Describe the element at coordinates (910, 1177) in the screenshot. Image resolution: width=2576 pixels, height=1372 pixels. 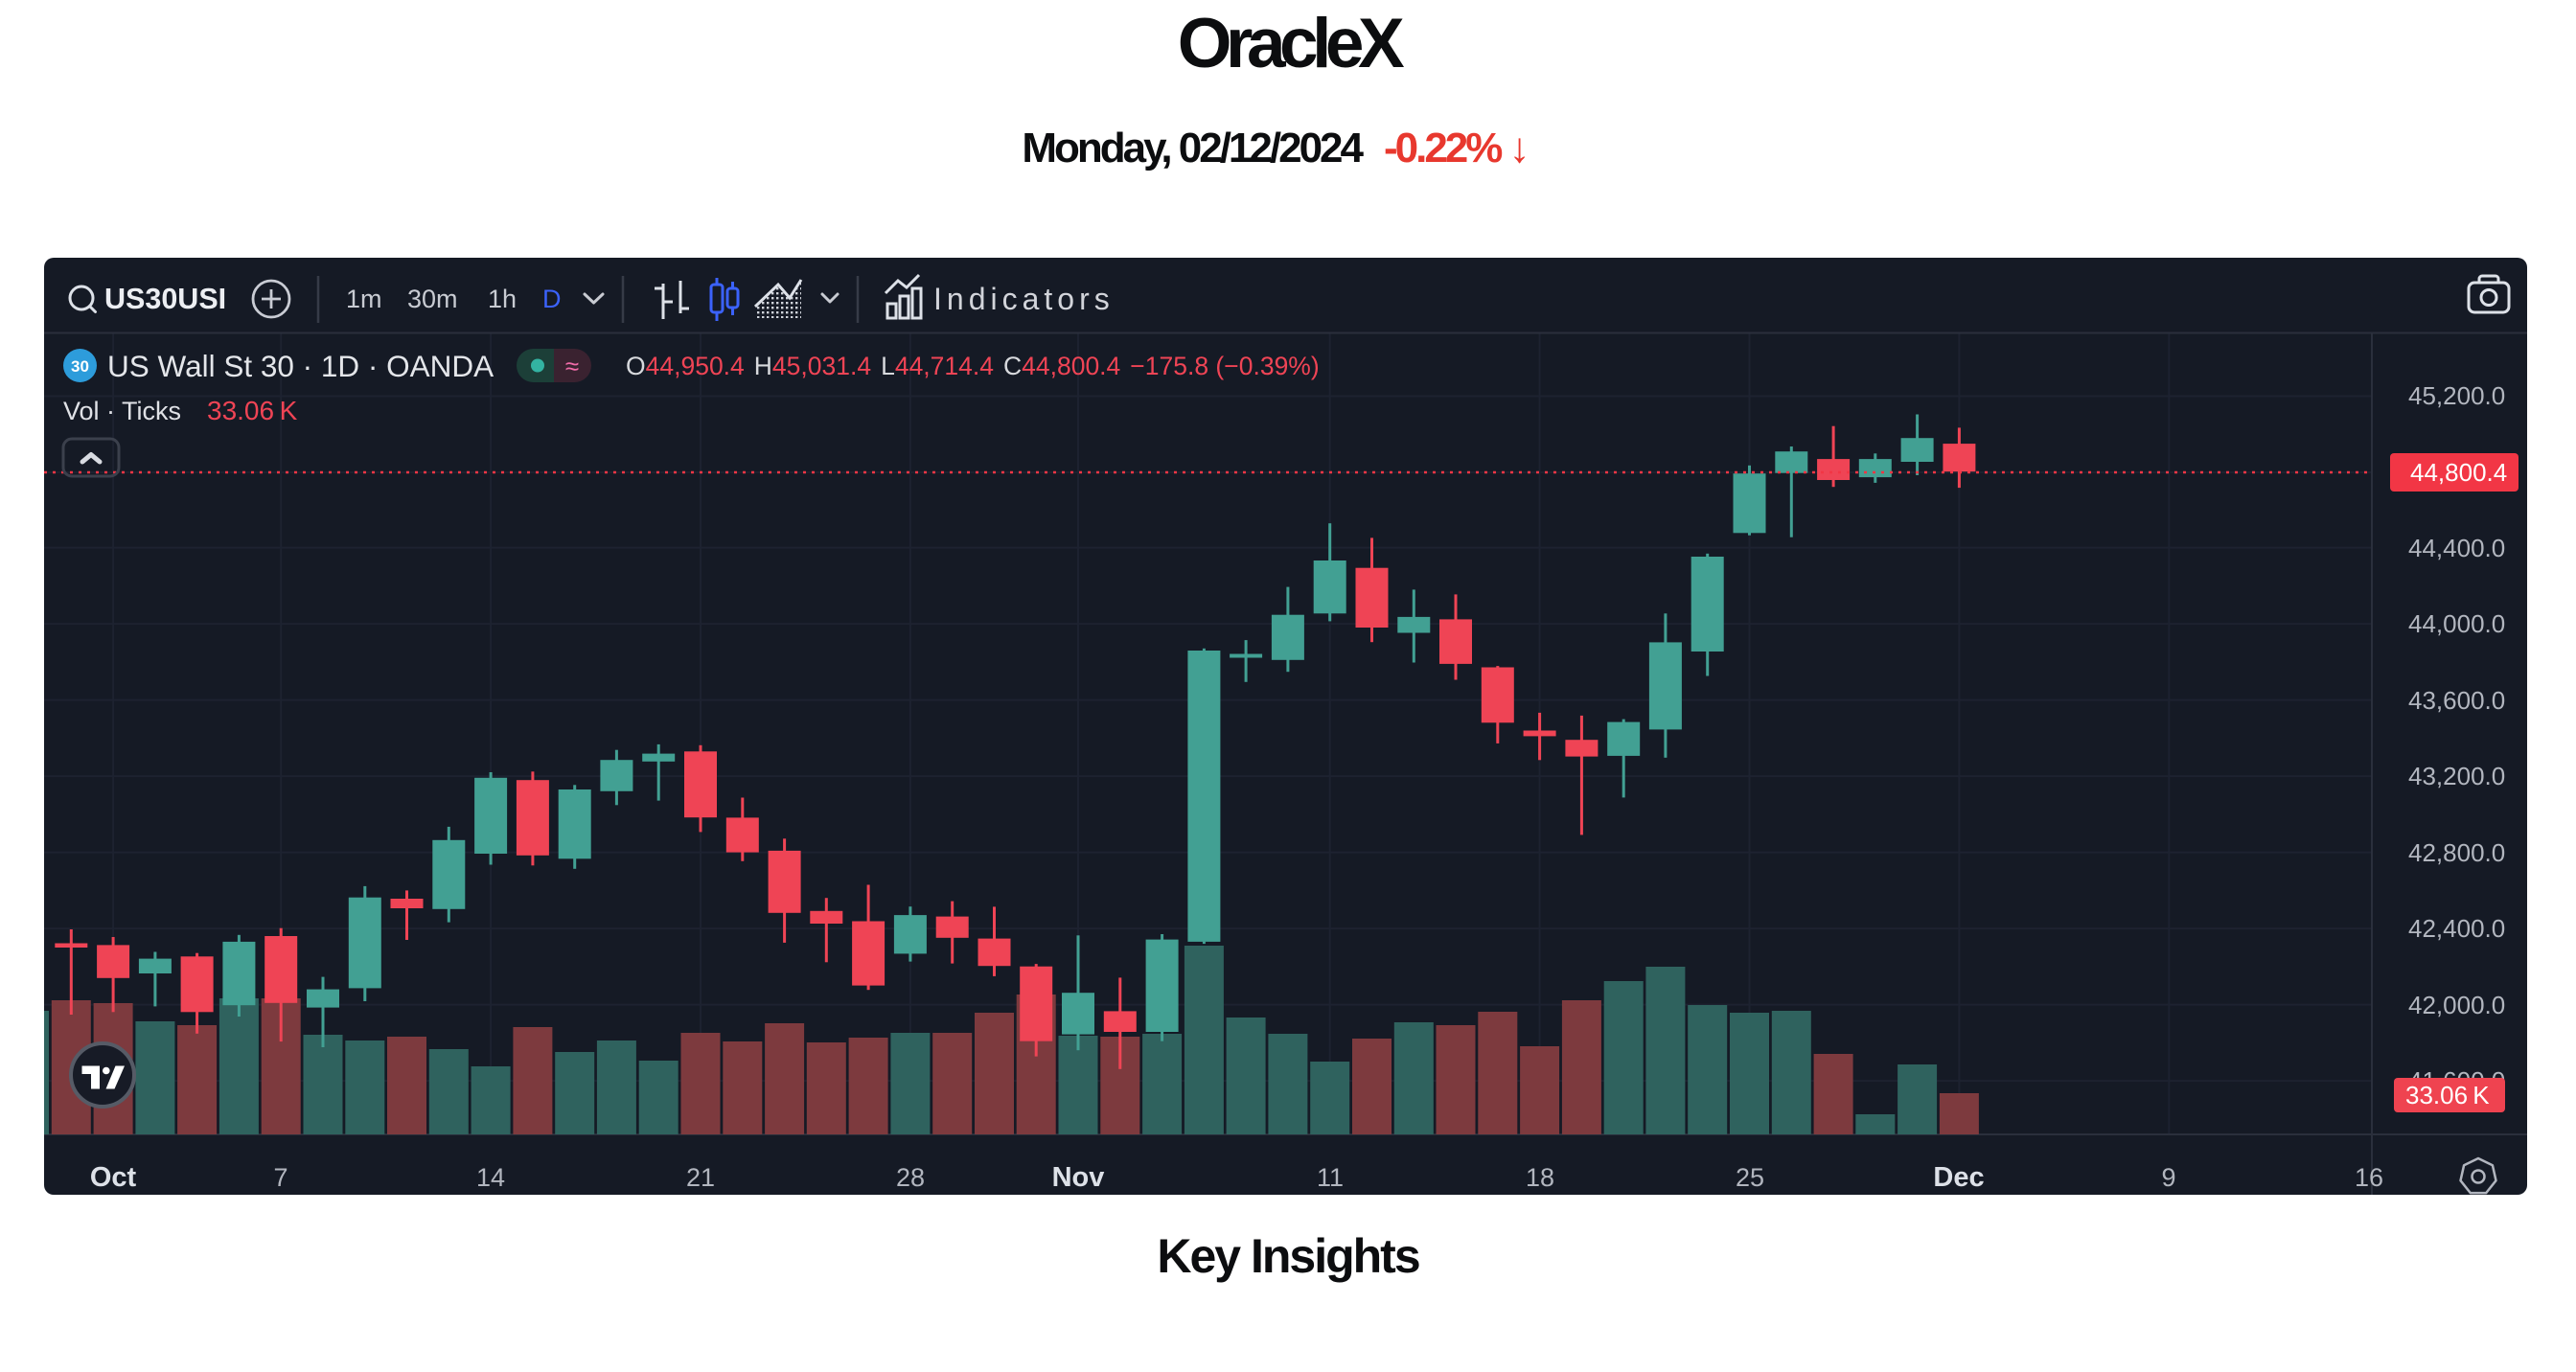
I see `svg-text: 28` at that location.